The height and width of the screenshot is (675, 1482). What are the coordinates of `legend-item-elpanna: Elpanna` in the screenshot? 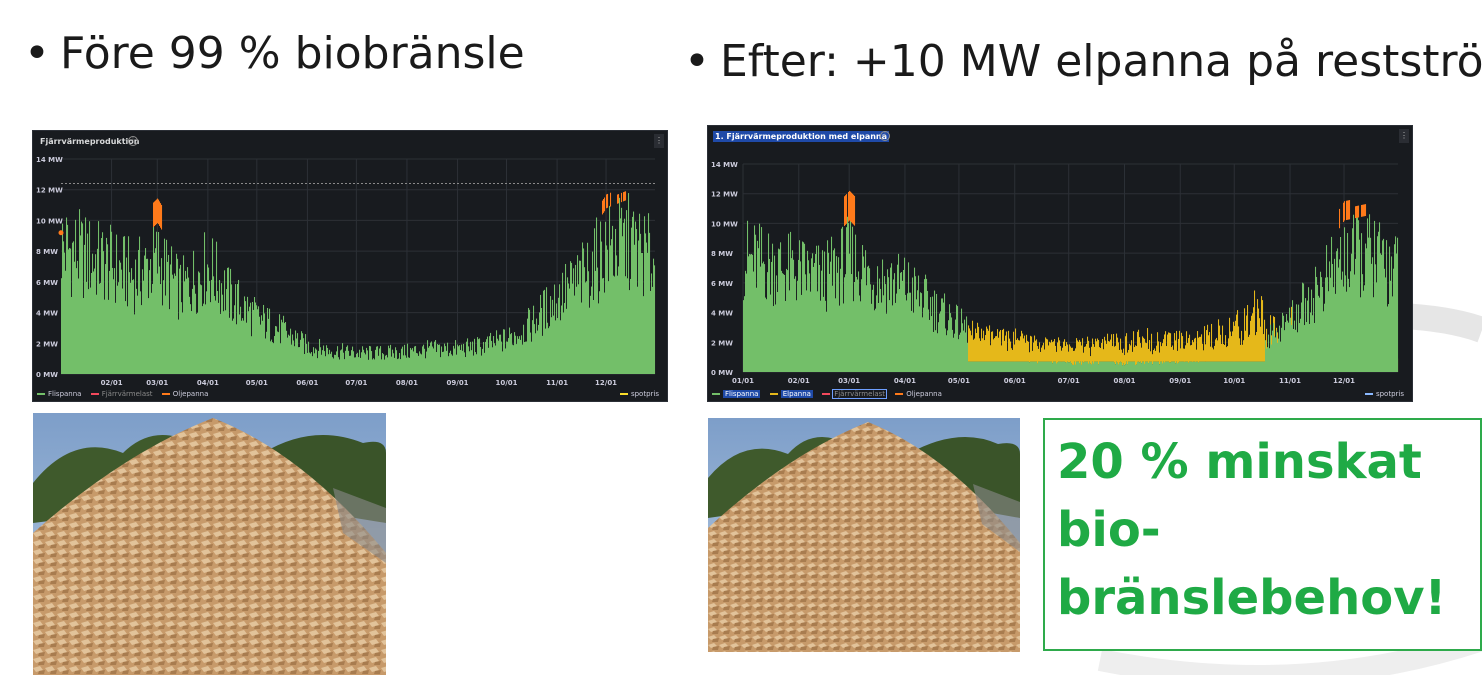 It's located at (791, 394).